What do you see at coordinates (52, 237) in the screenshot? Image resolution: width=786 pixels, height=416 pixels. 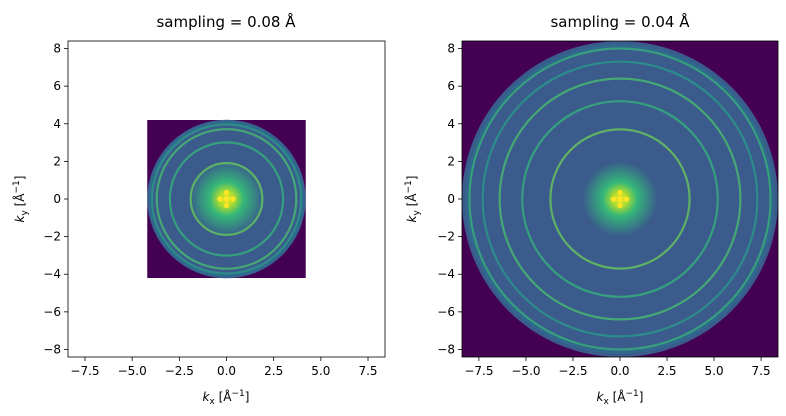 I see `left-ytick-label: −2` at bounding box center [52, 237].